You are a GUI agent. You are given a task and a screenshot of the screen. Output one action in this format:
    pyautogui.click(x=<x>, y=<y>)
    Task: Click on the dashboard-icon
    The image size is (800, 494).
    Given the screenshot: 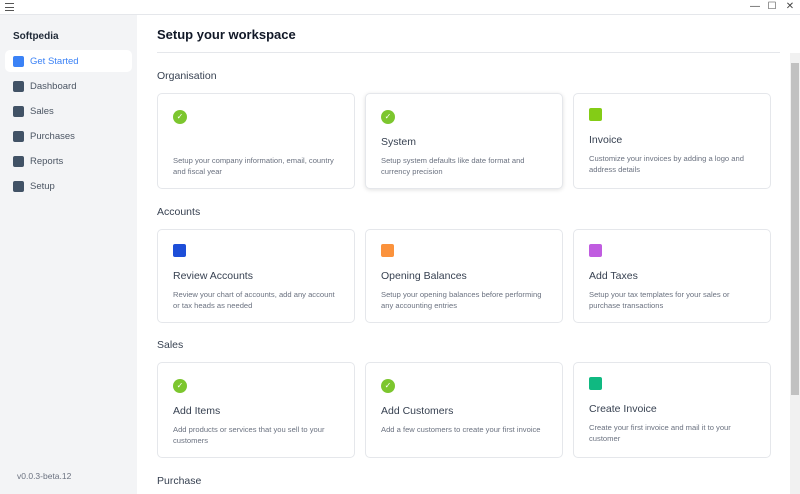 What is the action you would take?
    pyautogui.click(x=18, y=86)
    